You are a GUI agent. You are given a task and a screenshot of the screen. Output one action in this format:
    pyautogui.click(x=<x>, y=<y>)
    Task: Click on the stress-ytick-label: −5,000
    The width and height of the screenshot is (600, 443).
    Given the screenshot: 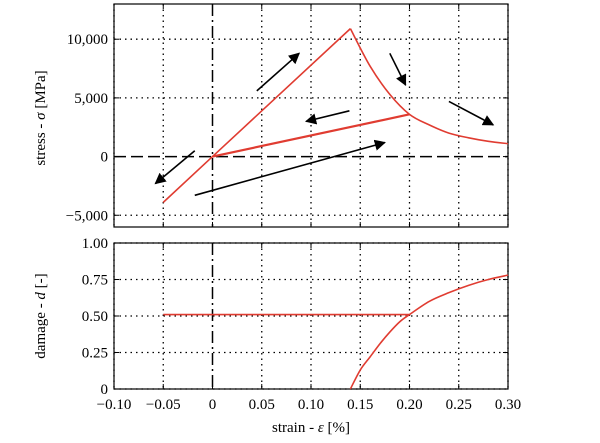 What is the action you would take?
    pyautogui.click(x=87, y=216)
    